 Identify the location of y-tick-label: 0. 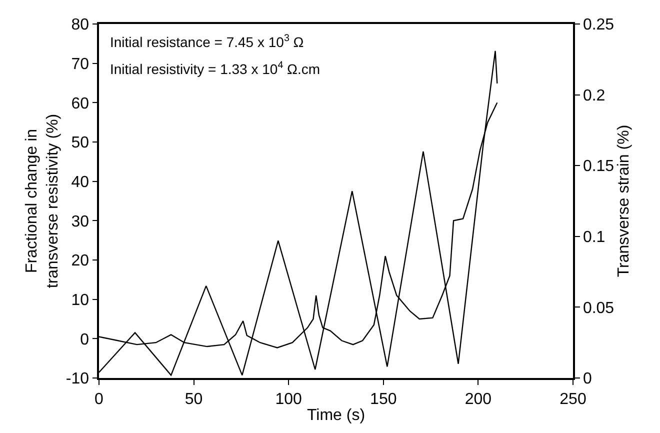
(85, 339).